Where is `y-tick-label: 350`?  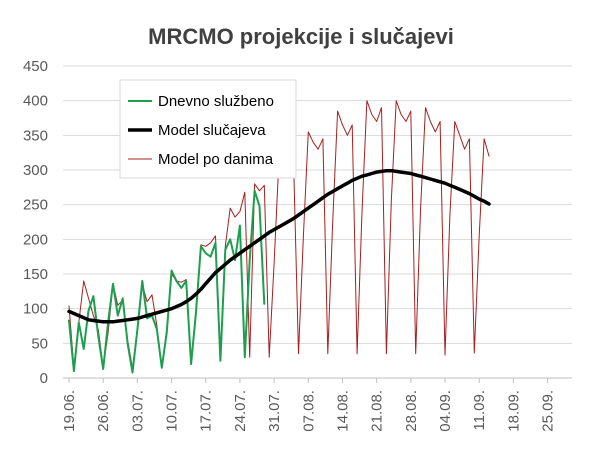 y-tick-label: 350 is located at coordinates (35, 135).